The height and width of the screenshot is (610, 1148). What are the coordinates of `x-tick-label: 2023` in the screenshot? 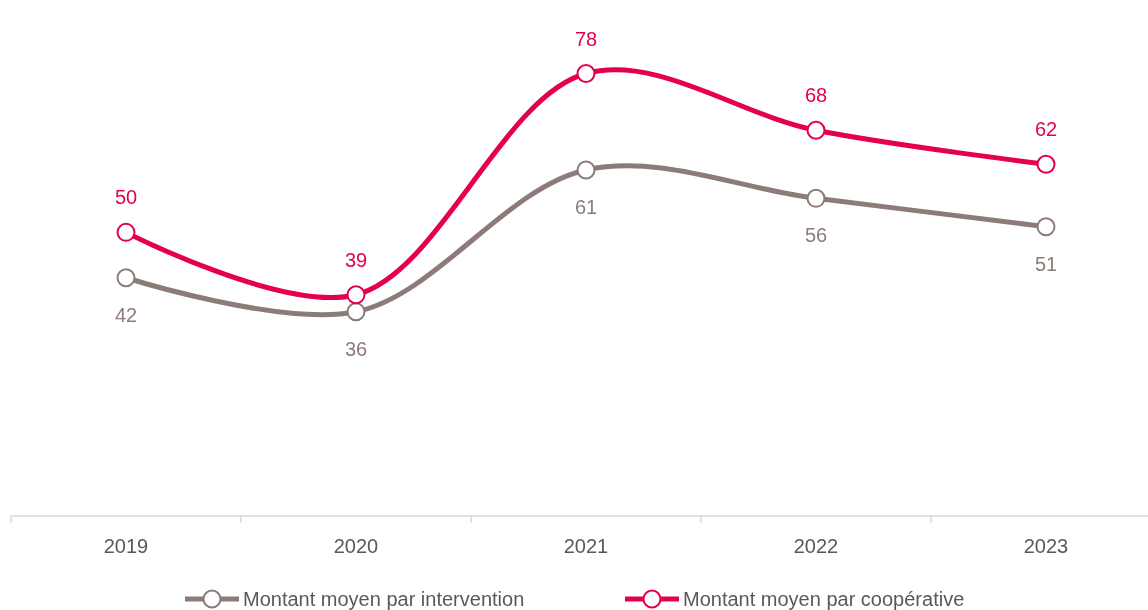 It's located at (1046, 546).